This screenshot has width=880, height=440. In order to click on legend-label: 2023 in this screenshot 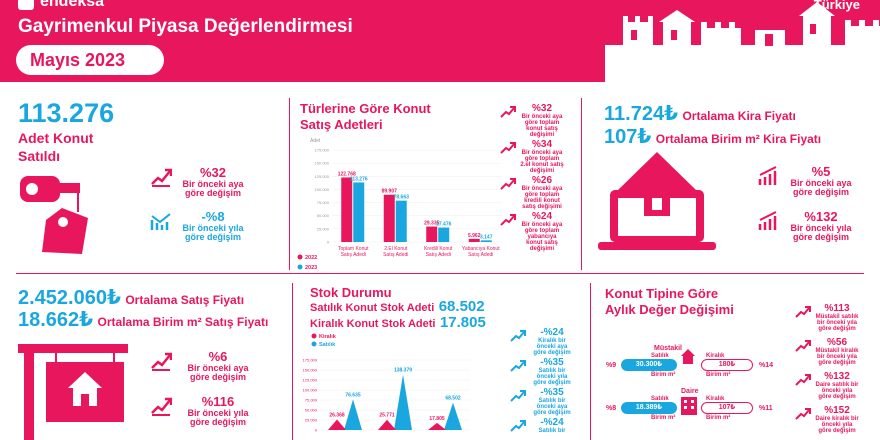, I will do `click(311, 268)`.